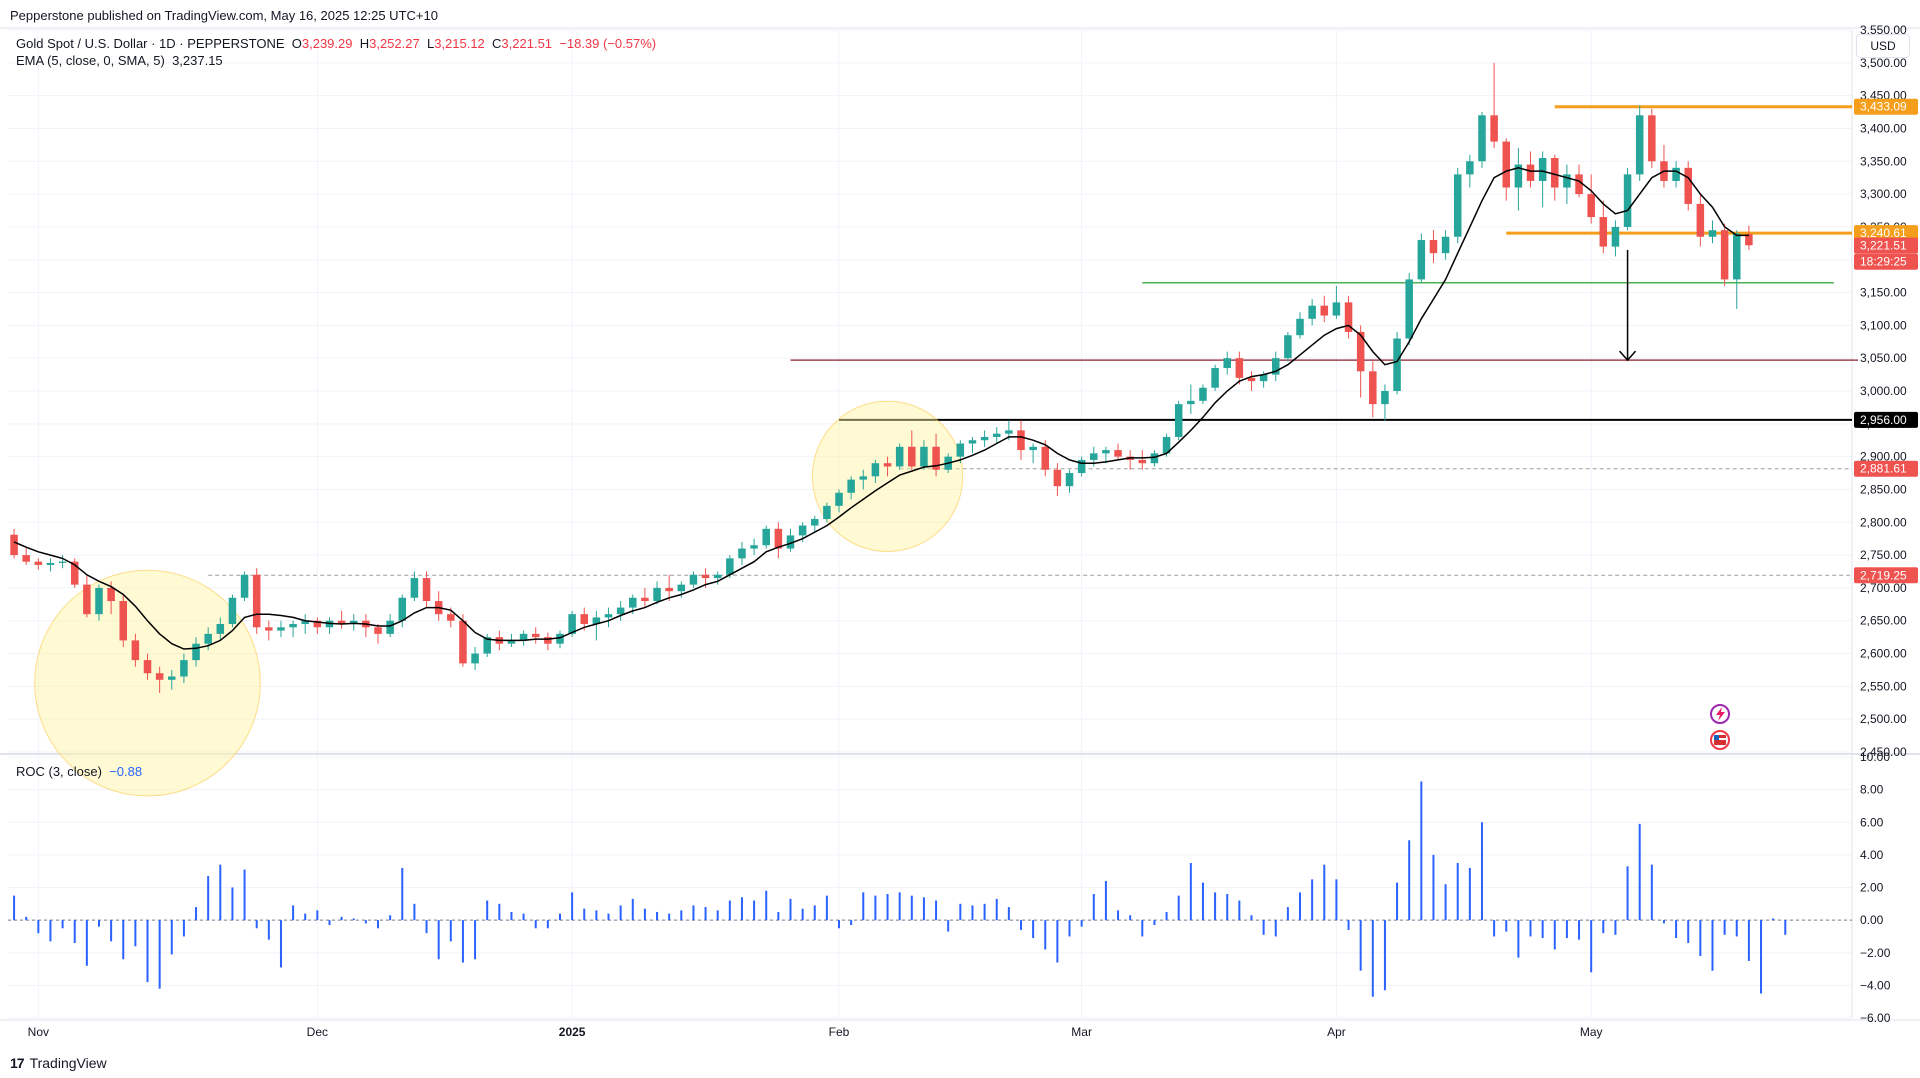 Image resolution: width=1920 pixels, height=1078 pixels. Describe the element at coordinates (1875, 887) in the screenshot. I see `roc-axis: 10.00 8.00 6.00 4.00 2.00 0.00 −2.00 −4.00 −6.00` at that location.